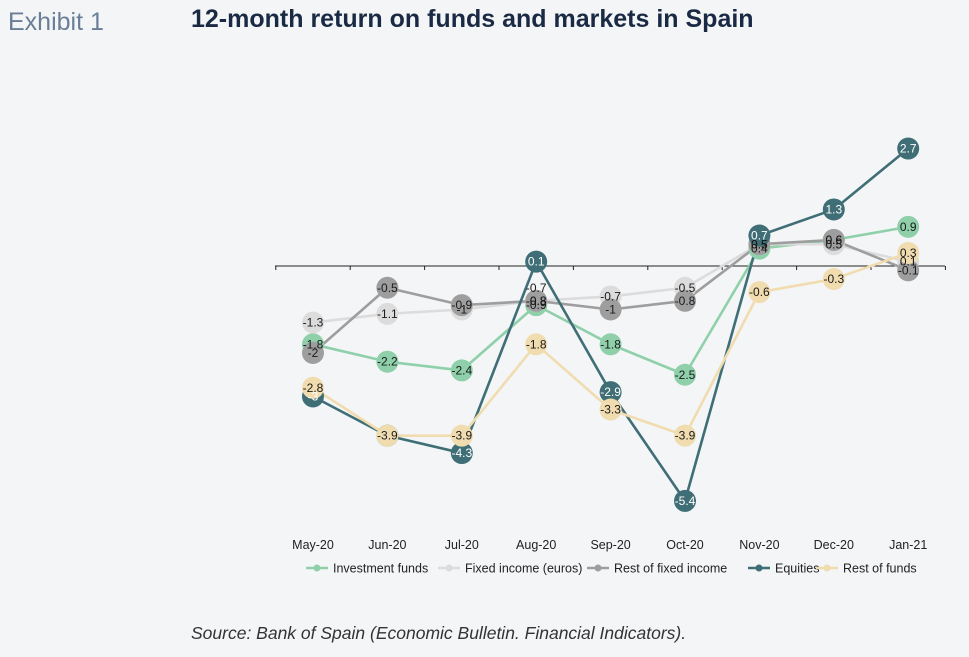 The image size is (969, 657). I want to click on data-label: -0.1, so click(908, 270).